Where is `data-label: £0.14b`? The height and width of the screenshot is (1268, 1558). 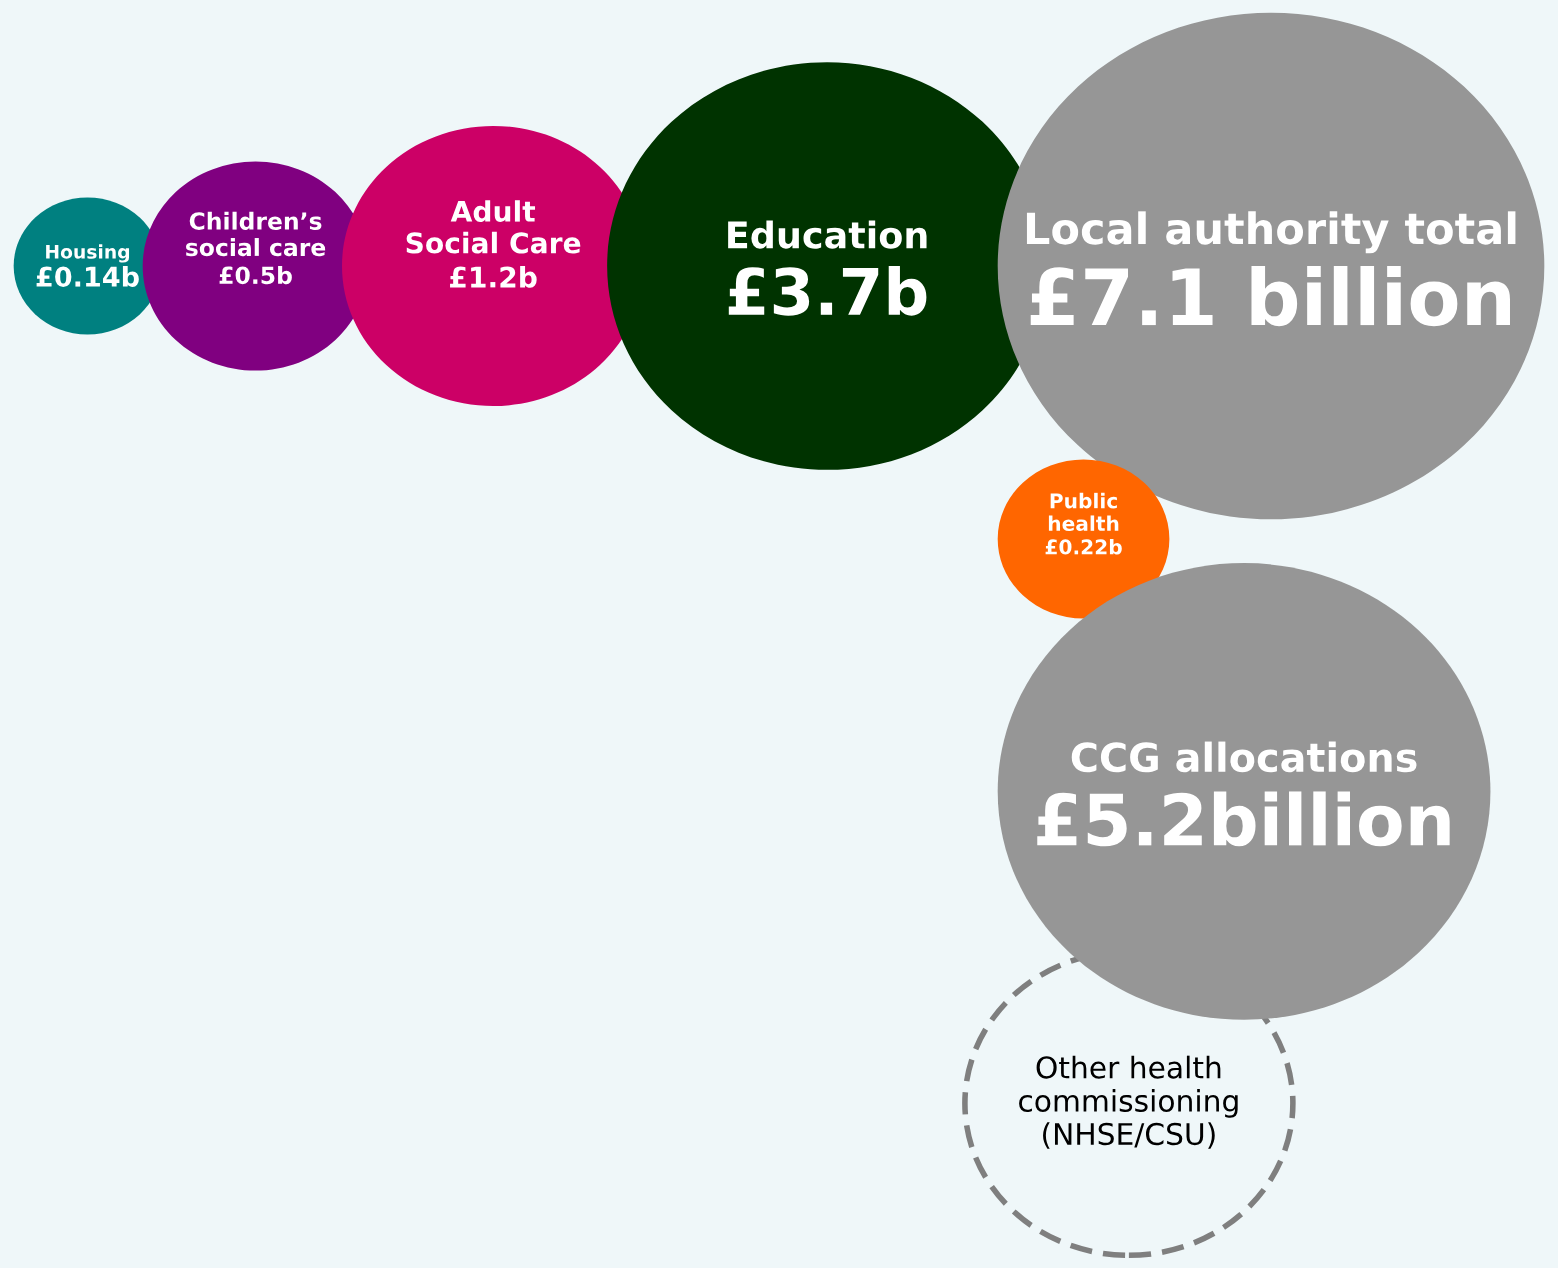 data-label: £0.14b is located at coordinates (87, 276).